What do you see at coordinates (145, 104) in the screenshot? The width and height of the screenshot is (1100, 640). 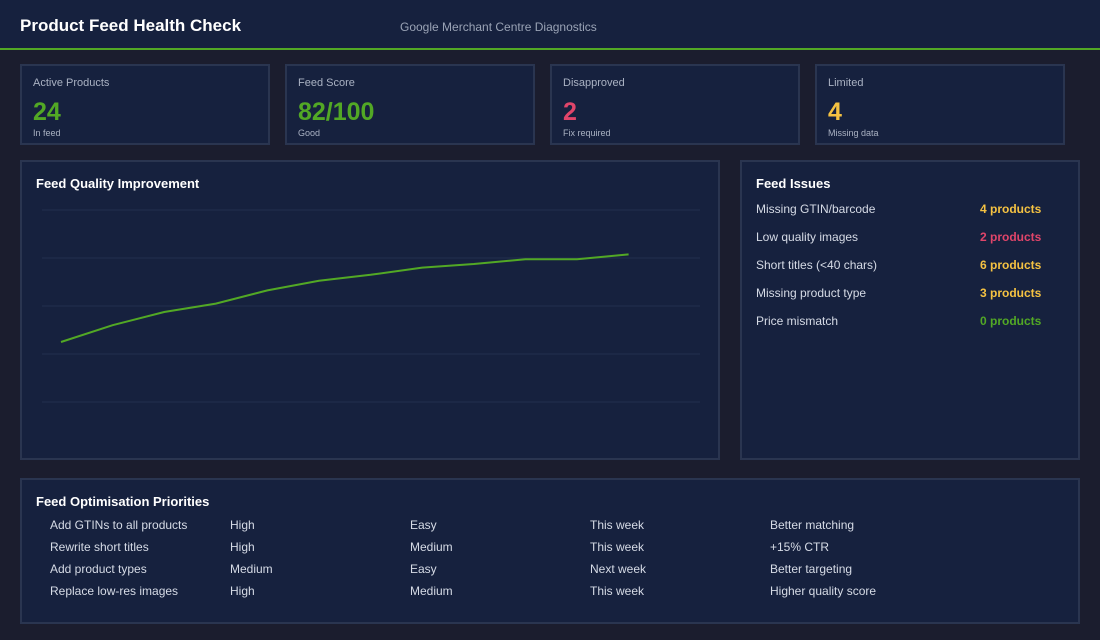 I see `stat-card: Active Products 24 In feed` at bounding box center [145, 104].